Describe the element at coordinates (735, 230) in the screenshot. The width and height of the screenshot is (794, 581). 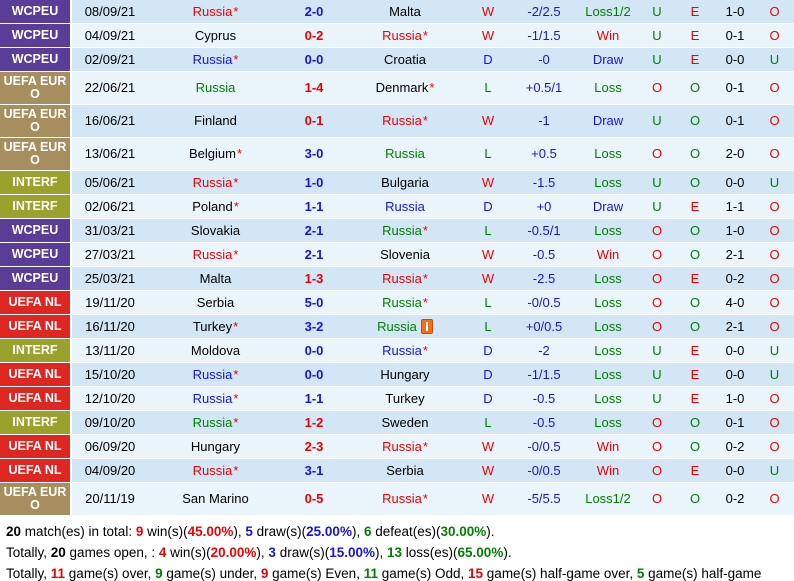
I see `halftime-score-cell: 1-0` at that location.